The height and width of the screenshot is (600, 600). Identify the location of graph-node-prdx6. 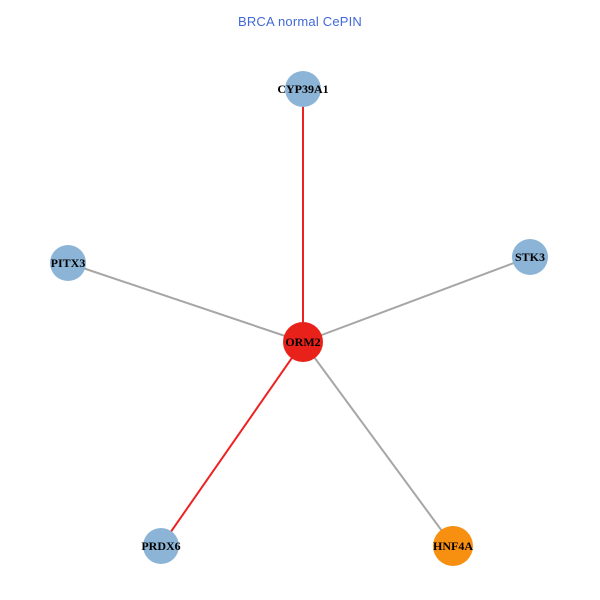
(161, 546).